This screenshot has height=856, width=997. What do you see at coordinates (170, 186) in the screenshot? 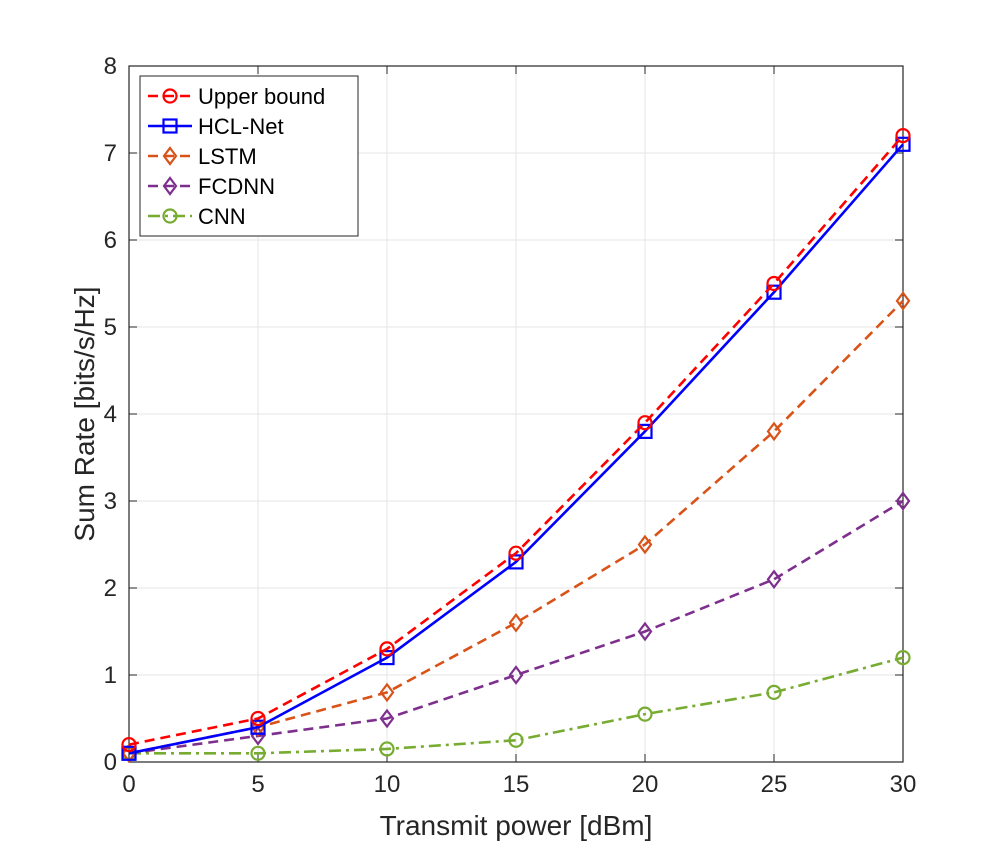
I see `legend-marker-fcdnn` at bounding box center [170, 186].